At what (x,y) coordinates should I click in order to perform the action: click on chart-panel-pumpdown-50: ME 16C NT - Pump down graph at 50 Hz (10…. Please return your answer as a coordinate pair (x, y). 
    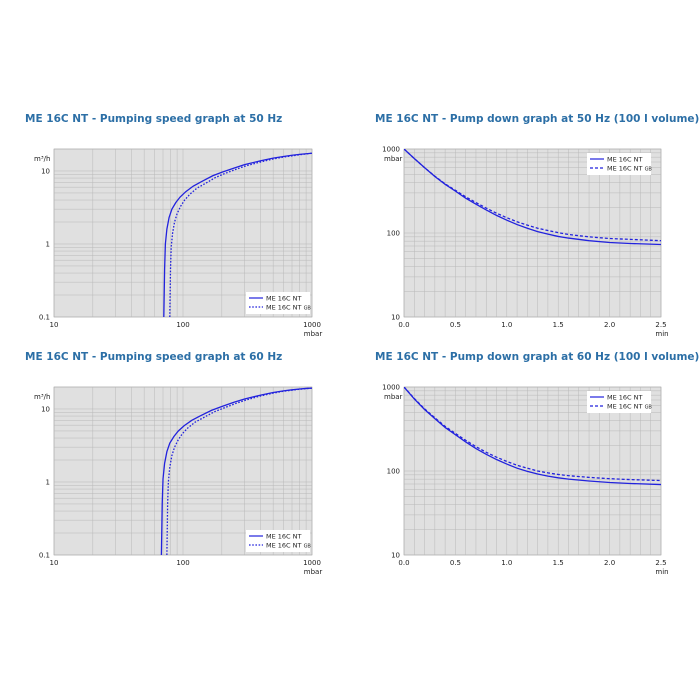
    Looking at the image, I should click on (537, 225).